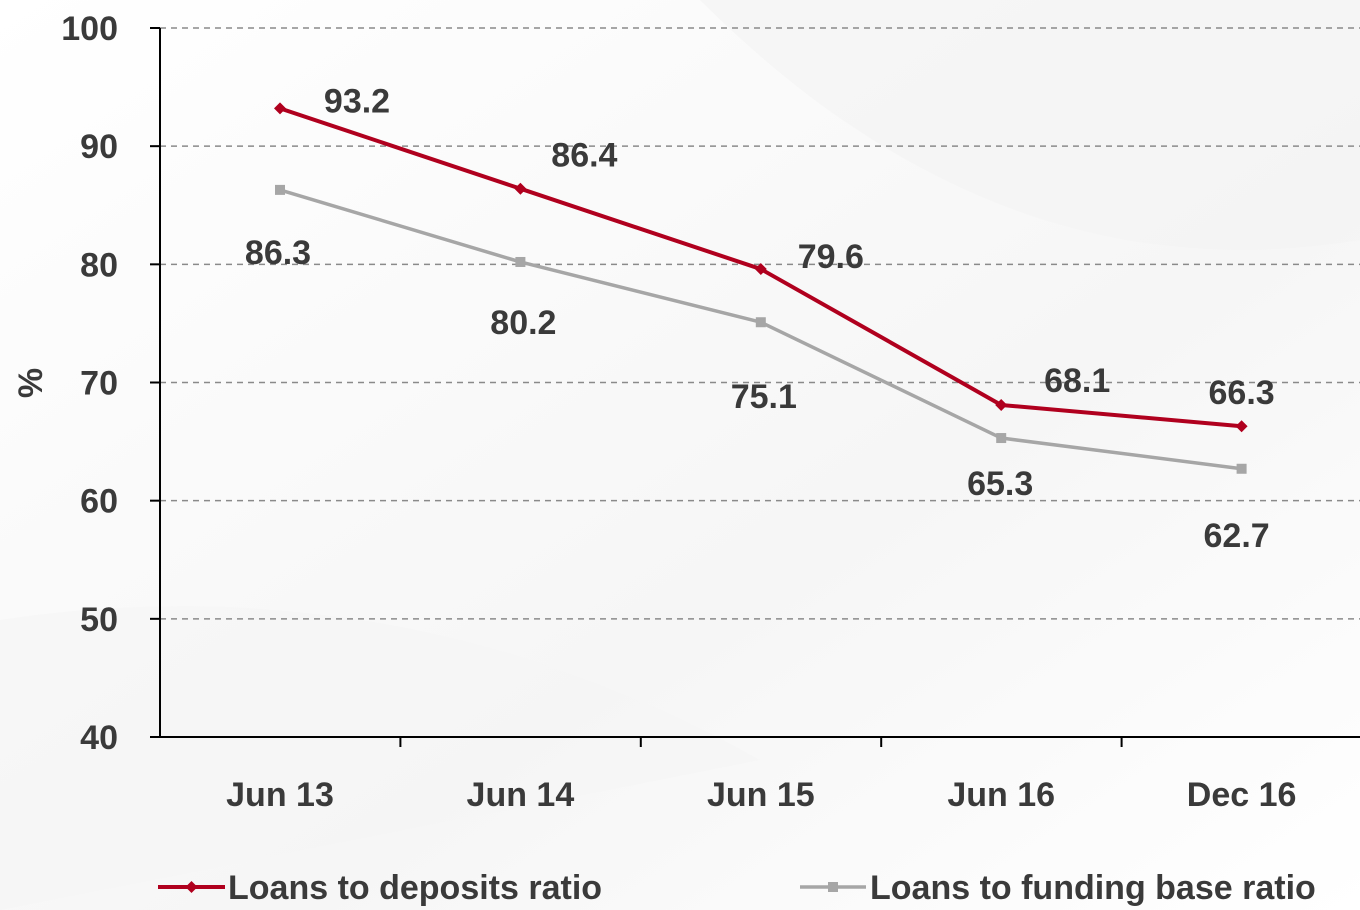  What do you see at coordinates (99, 502) in the screenshot?
I see `y-tick-label: 60` at bounding box center [99, 502].